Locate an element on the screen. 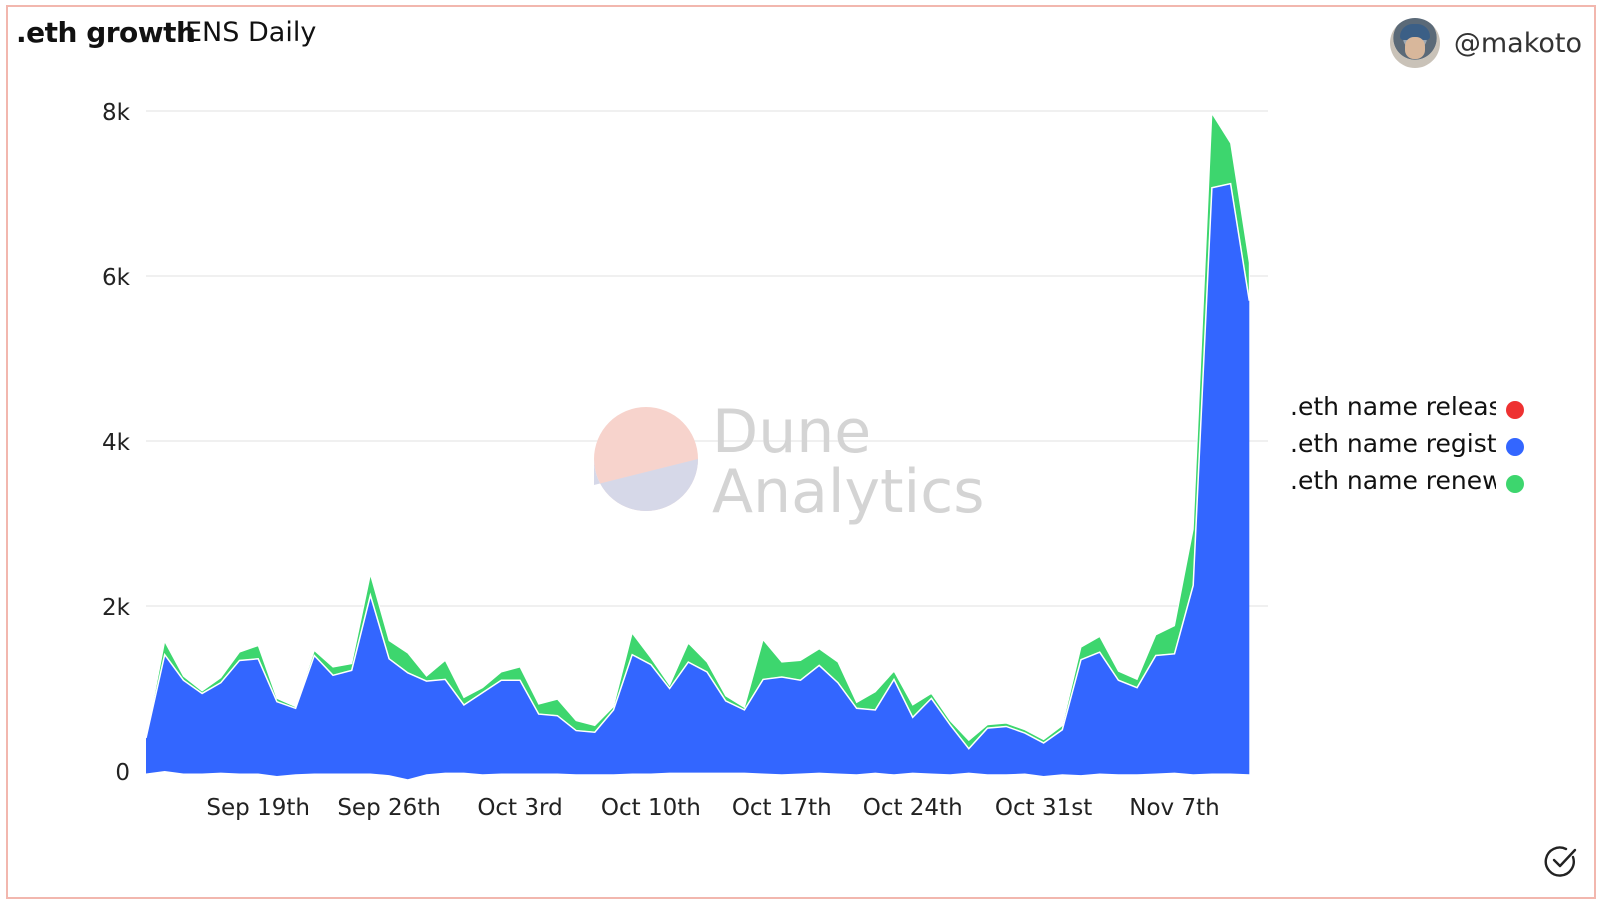 The height and width of the screenshot is (906, 1606). legend-label: .eth name renewed is located at coordinates (1393, 480).